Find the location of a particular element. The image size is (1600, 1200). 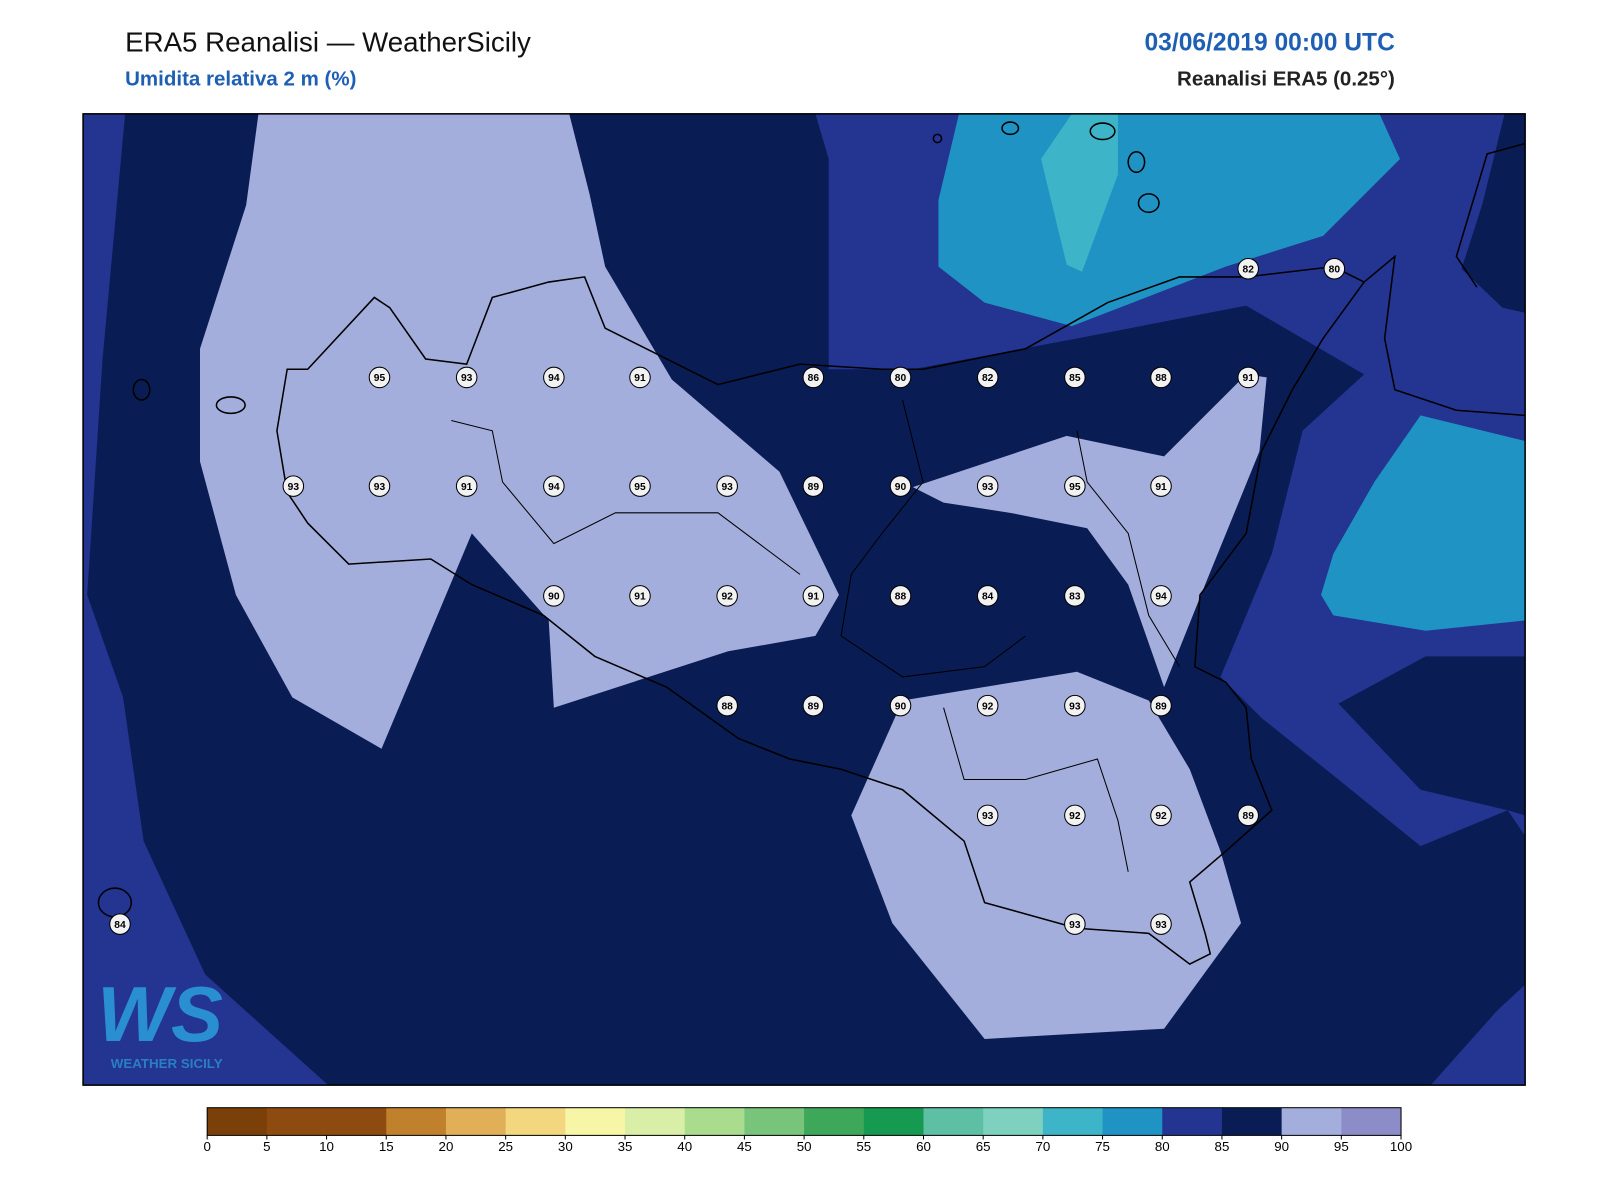

colorbar-tick-label: 55 is located at coordinates (863, 1146).